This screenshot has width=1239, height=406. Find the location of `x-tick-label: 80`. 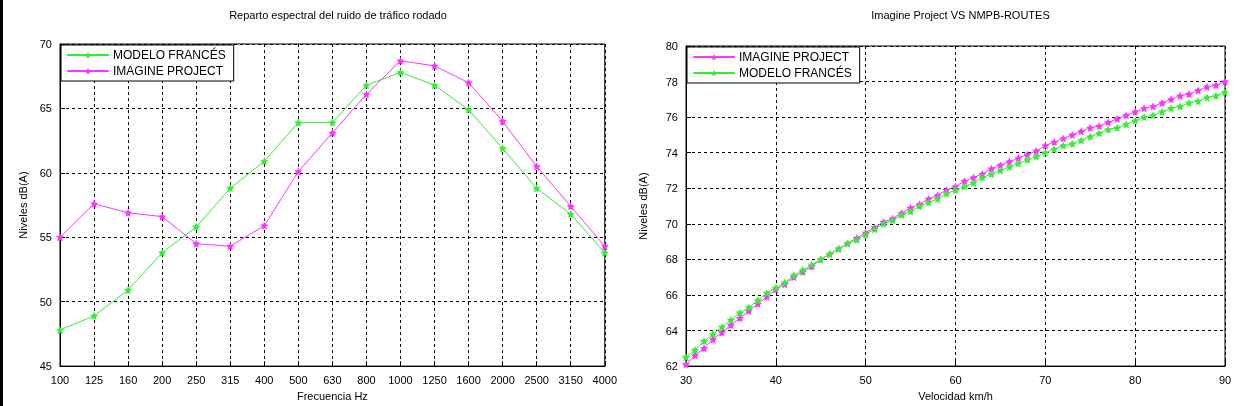

x-tick-label: 80 is located at coordinates (1135, 379).